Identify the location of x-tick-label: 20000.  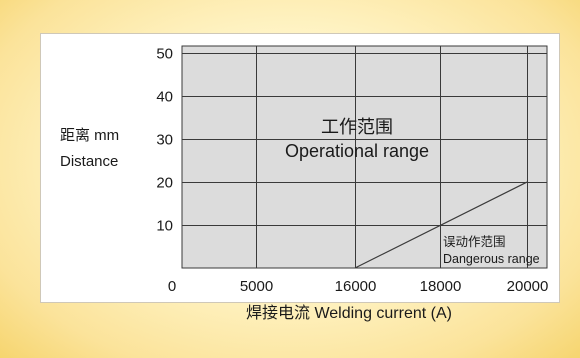
(528, 286).